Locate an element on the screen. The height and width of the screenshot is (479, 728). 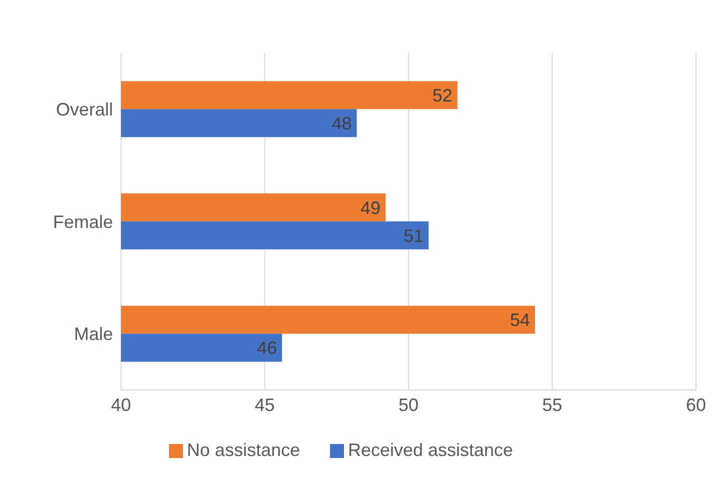
y-tick-label: Overall is located at coordinates (84, 110).